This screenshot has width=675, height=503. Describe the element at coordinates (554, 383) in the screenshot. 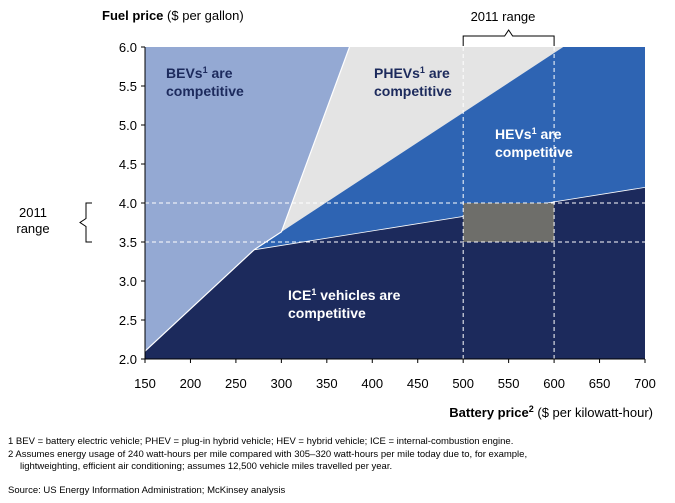

I see `x-tick-label: 600` at that location.